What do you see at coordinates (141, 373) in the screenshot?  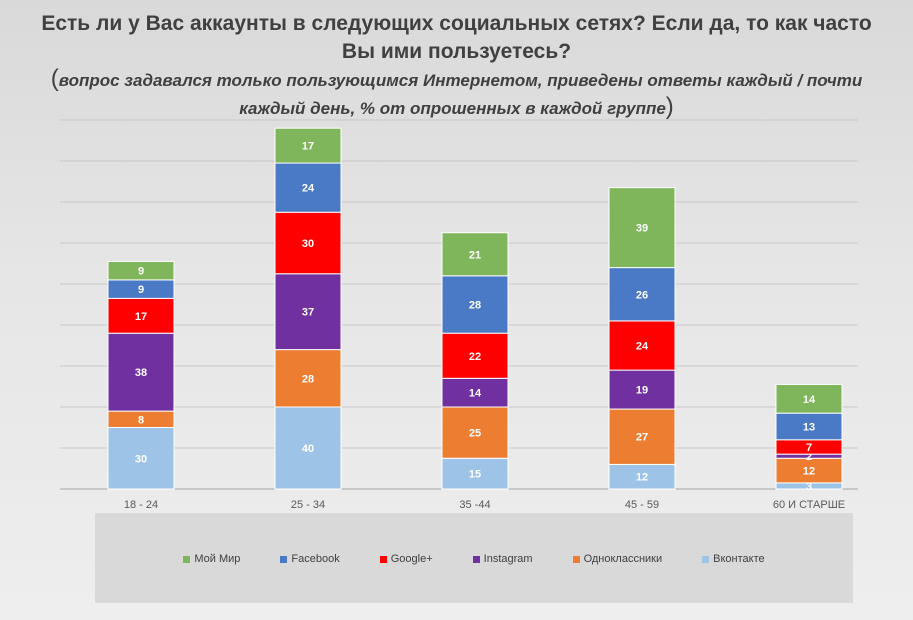 I see `data-label: 38` at bounding box center [141, 373].